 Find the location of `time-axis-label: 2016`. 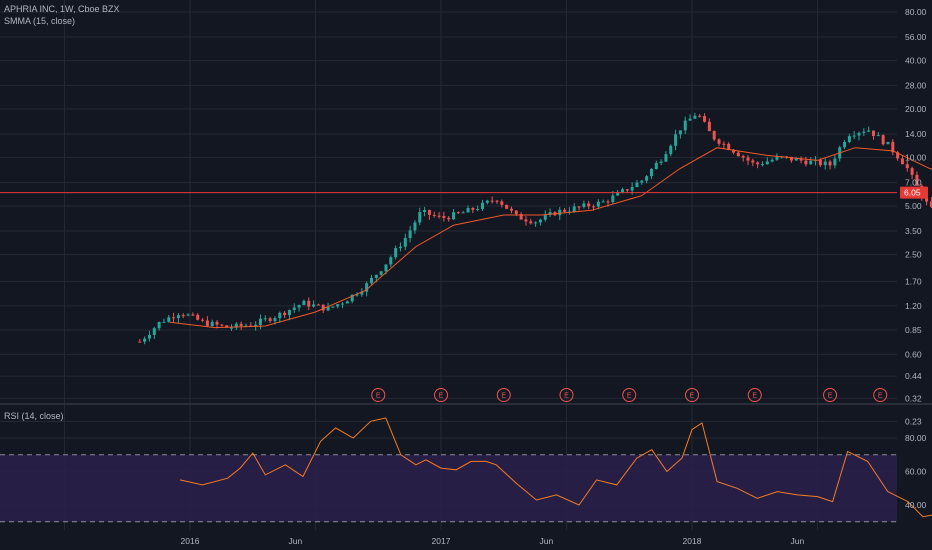

time-axis-label: 2016 is located at coordinates (190, 541).